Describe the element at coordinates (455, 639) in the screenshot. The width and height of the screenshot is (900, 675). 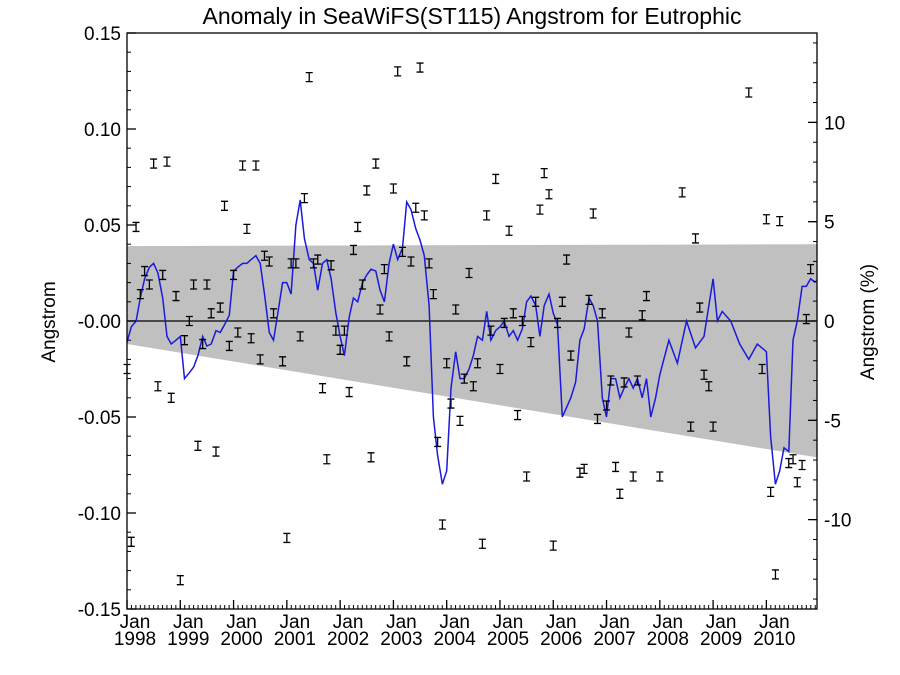
I see `x-tick-label-year-6: 2004` at that location.